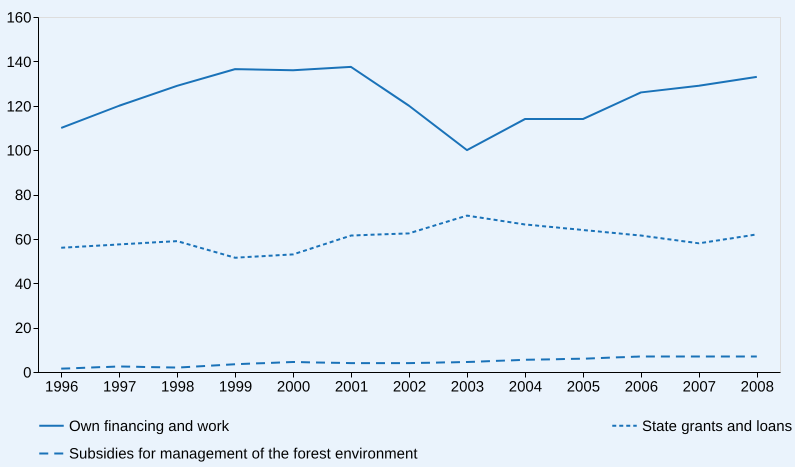  I want to click on line-series, so click(409, 362).